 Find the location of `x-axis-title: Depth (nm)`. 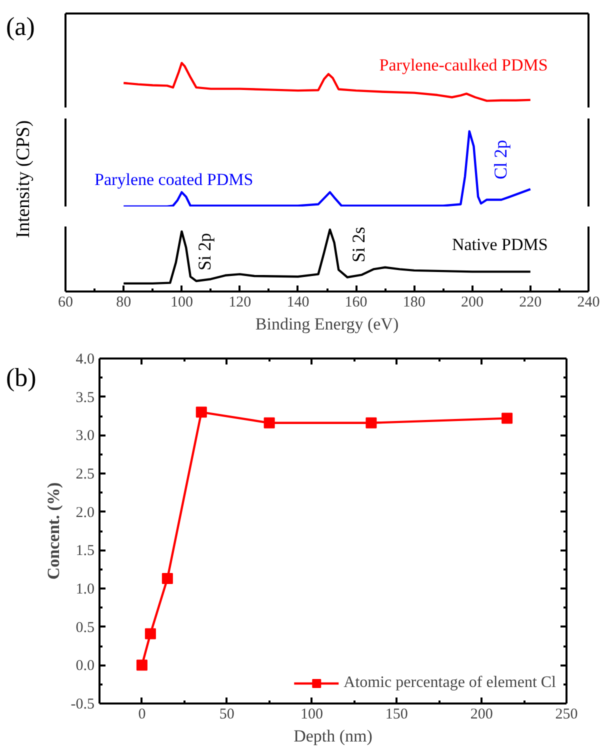

x-axis-title: Depth (nm) is located at coordinates (333, 736).